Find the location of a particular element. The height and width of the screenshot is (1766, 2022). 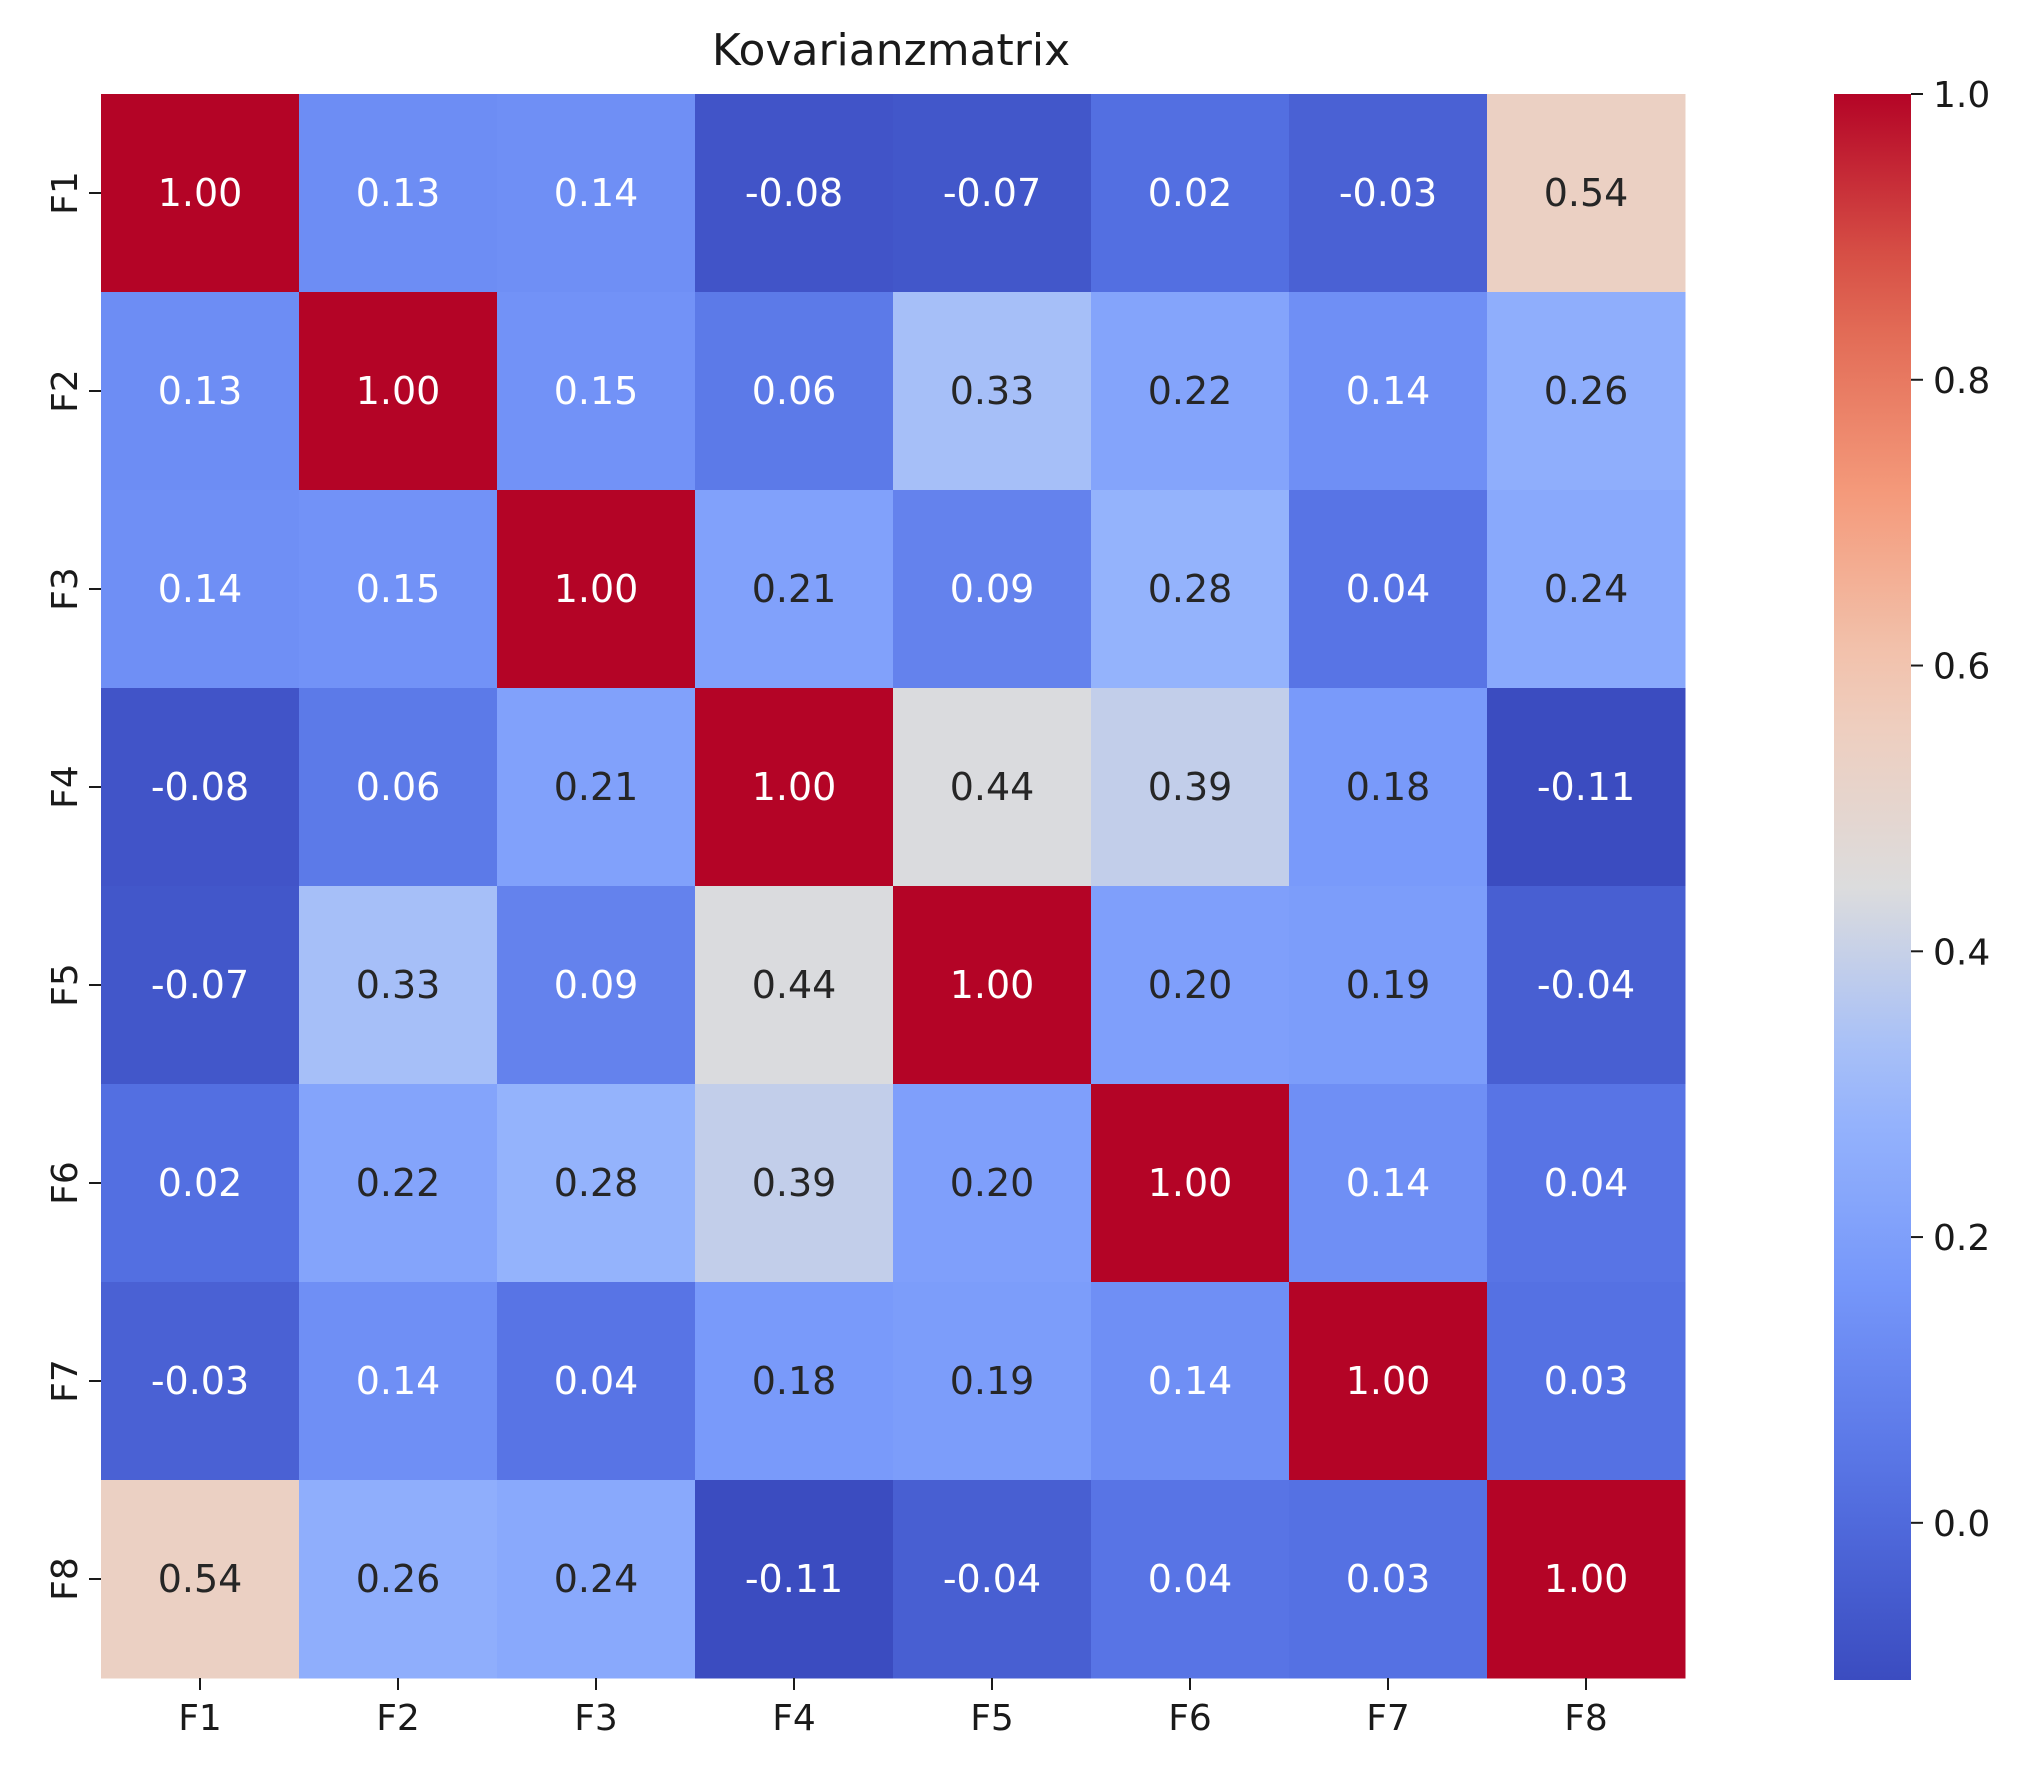

y-tick-label: F5 is located at coordinates (65, 985).